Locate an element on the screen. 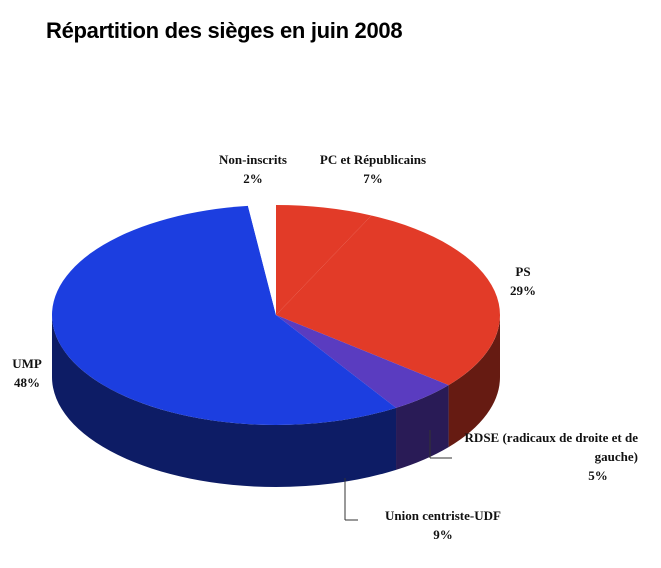 Image resolution: width=661 pixels, height=568 pixels. value-label: 9% is located at coordinates (443, 534).